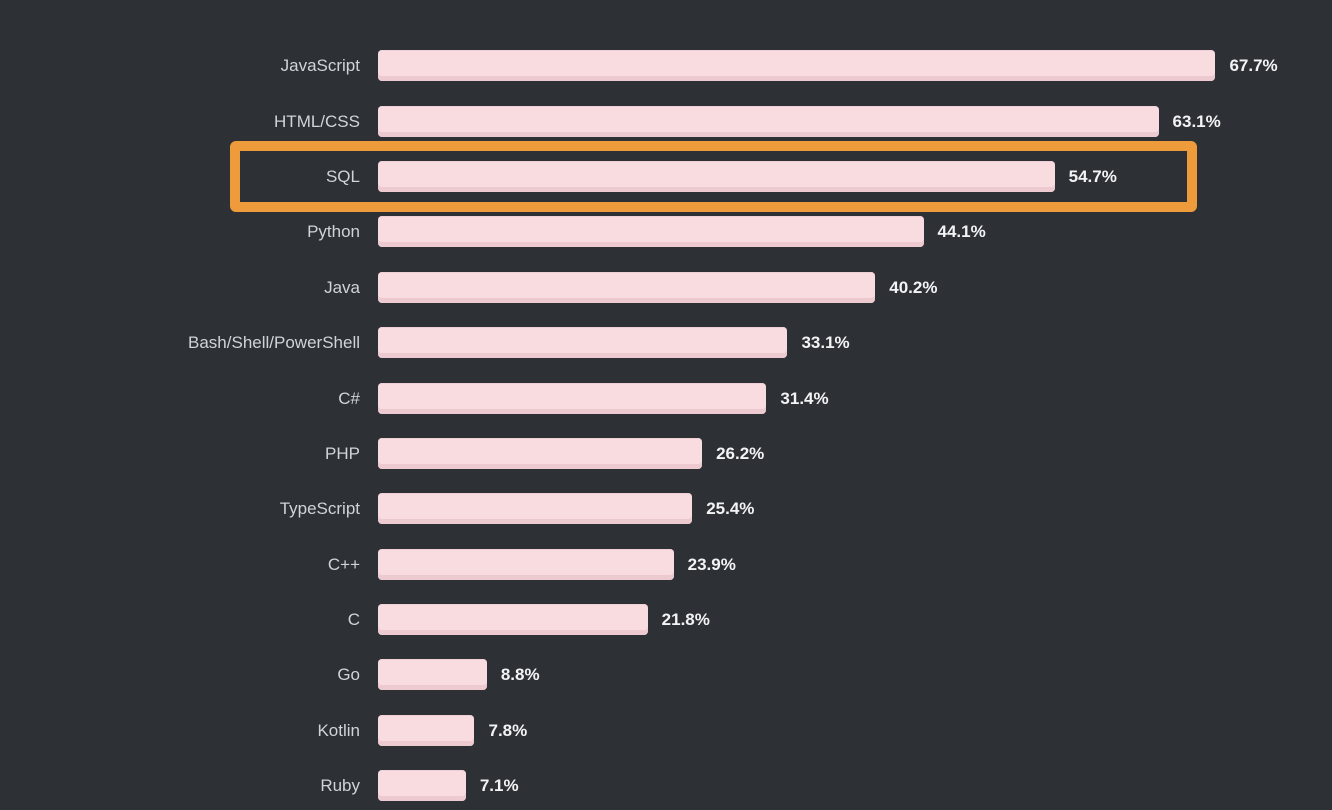  What do you see at coordinates (1253, 66) in the screenshot?
I see `value-label: 67.7%` at bounding box center [1253, 66].